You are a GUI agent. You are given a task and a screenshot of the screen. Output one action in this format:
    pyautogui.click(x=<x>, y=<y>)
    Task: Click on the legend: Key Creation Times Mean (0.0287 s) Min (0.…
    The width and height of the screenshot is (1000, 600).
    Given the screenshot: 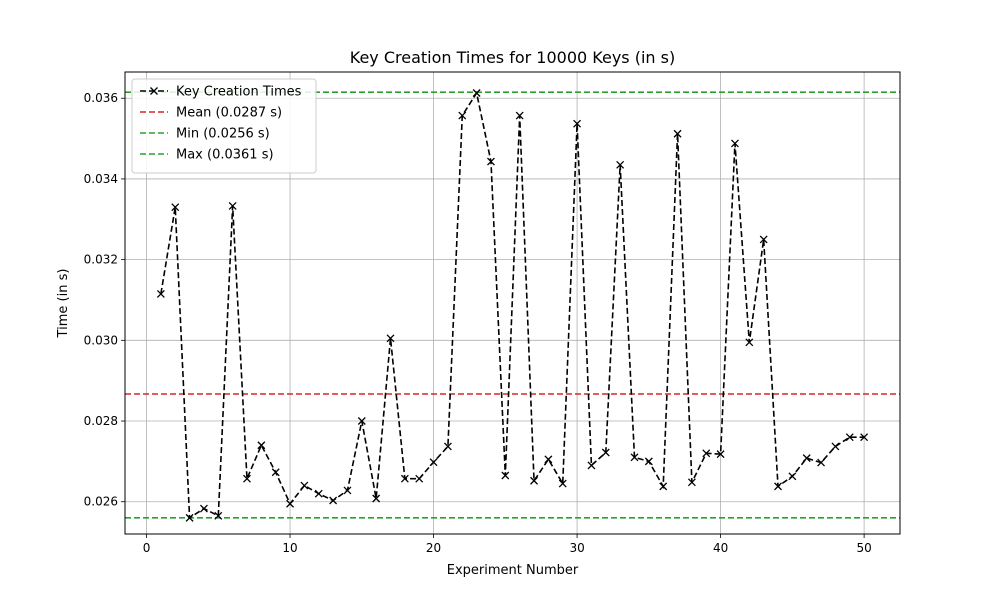 What is the action you would take?
    pyautogui.click(x=224, y=126)
    